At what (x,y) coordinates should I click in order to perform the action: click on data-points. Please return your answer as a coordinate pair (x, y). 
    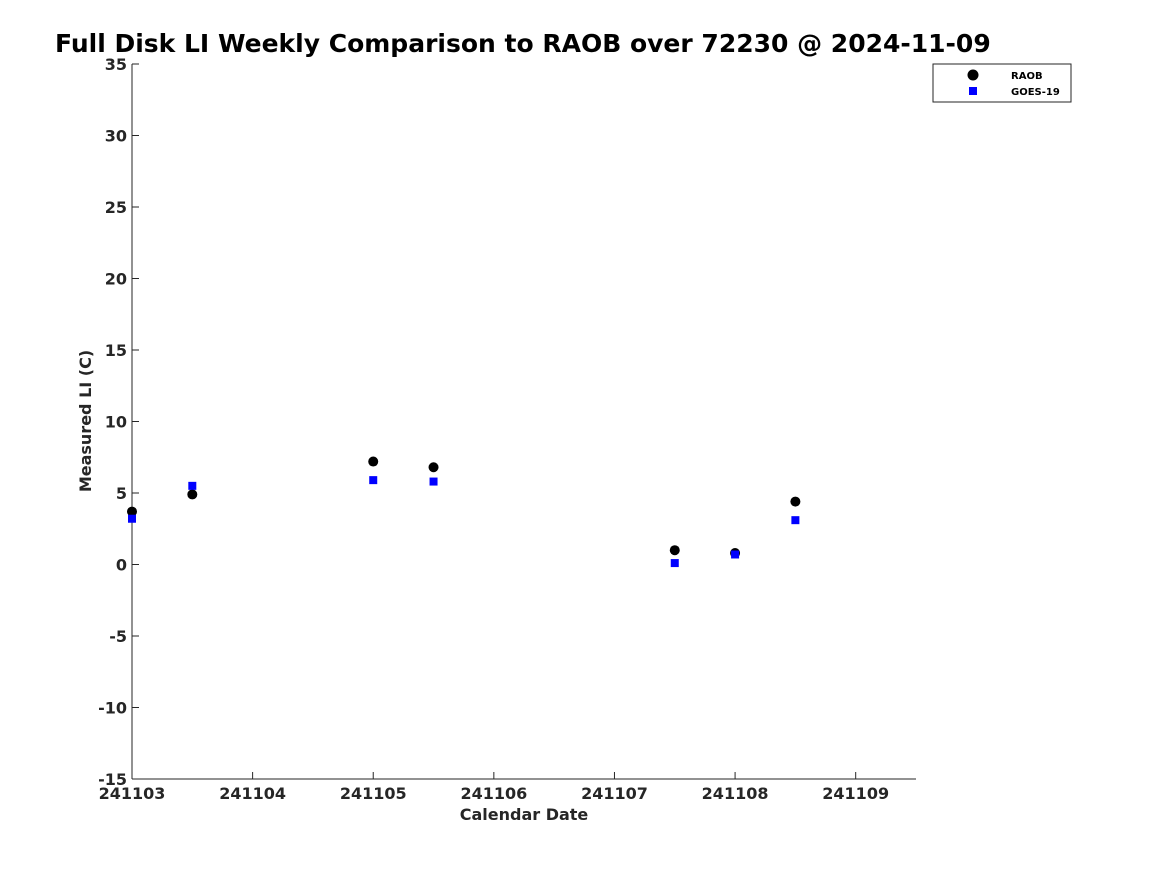
    Looking at the image, I should click on (464, 512).